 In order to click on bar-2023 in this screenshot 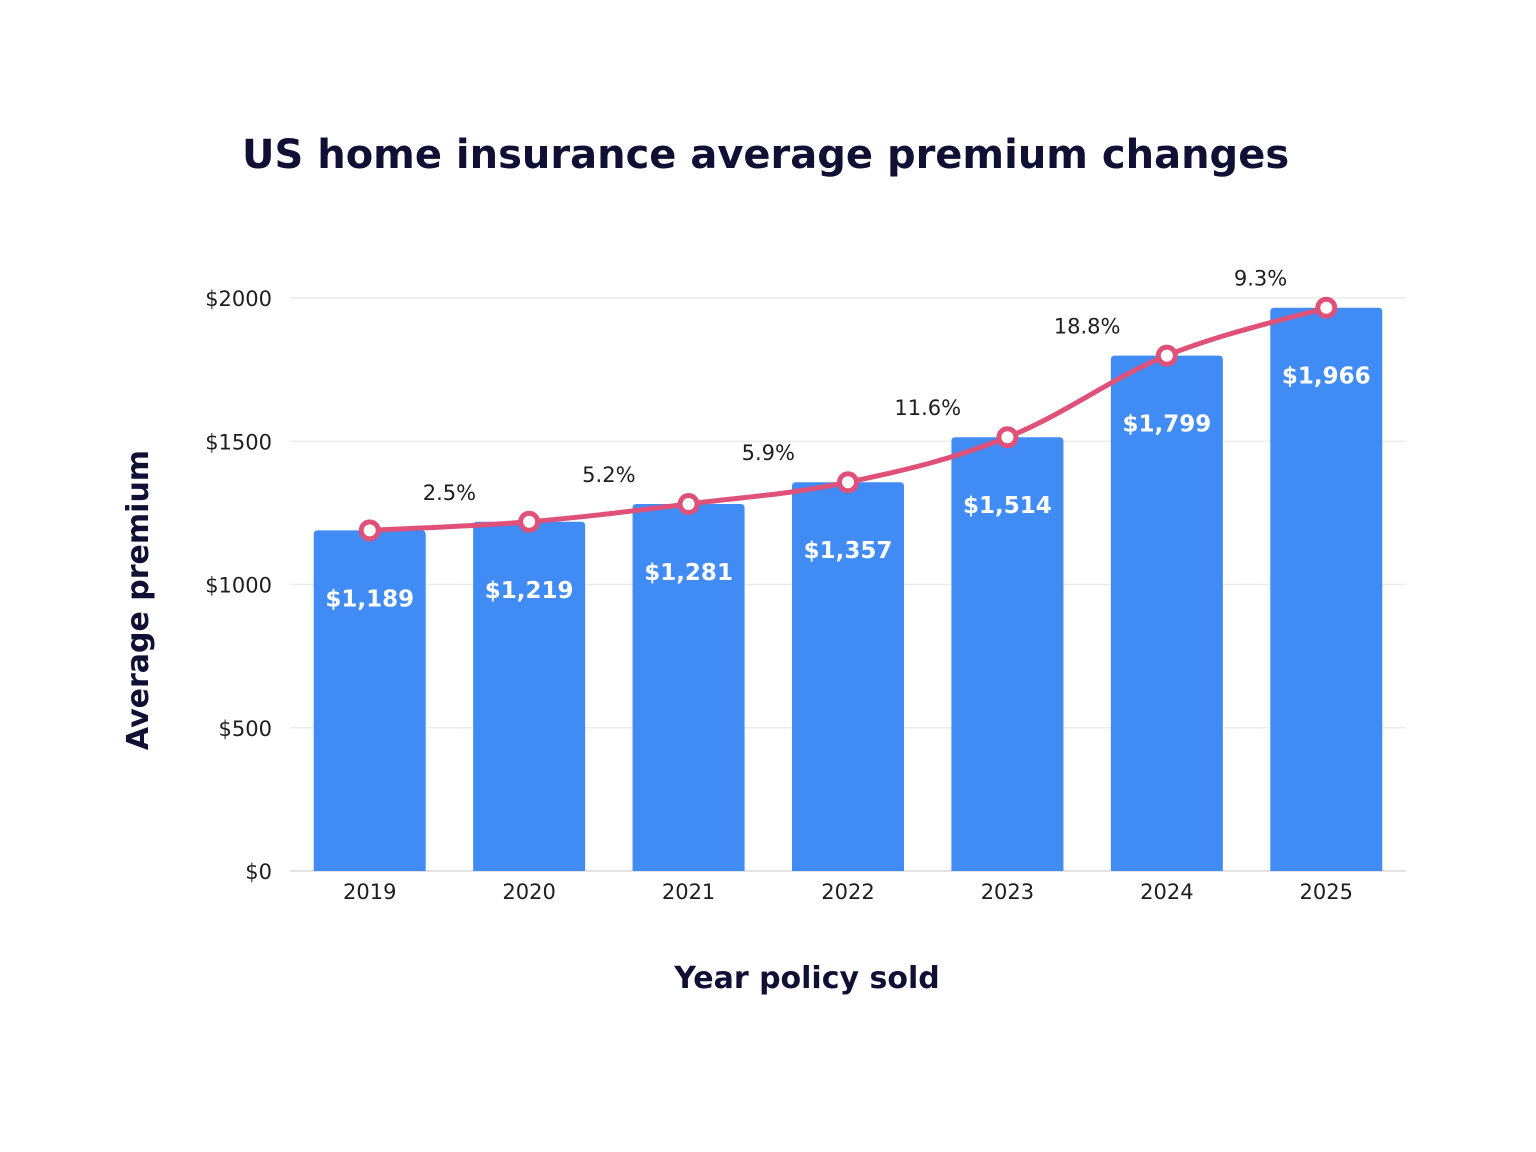, I will do `click(1007, 654)`.